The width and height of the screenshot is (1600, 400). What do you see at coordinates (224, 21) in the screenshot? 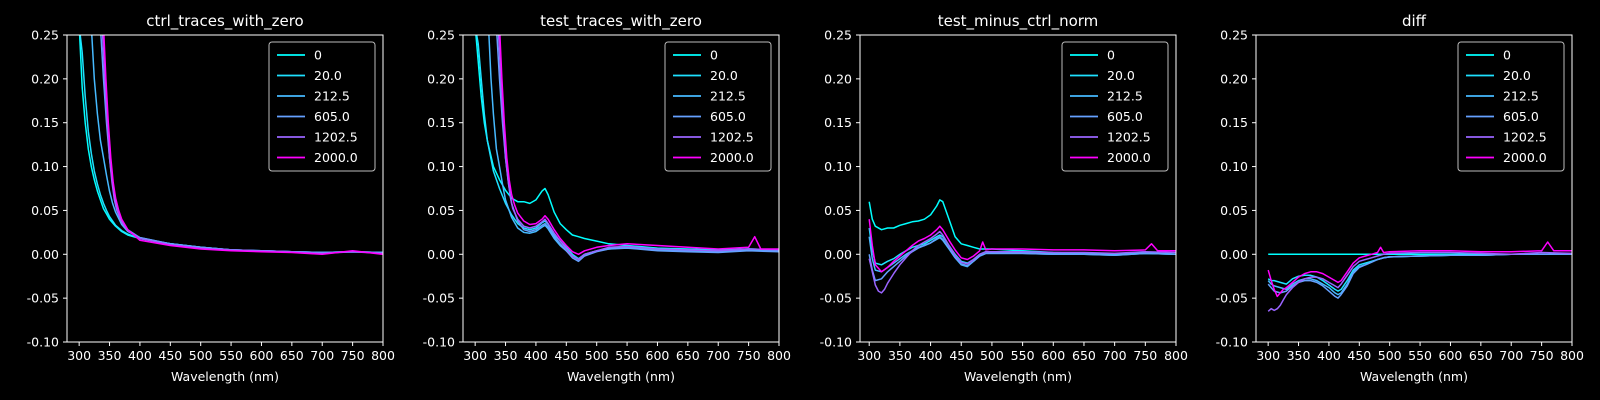
I see `chart-title: ctrl_traces_with_zero` at bounding box center [224, 21].